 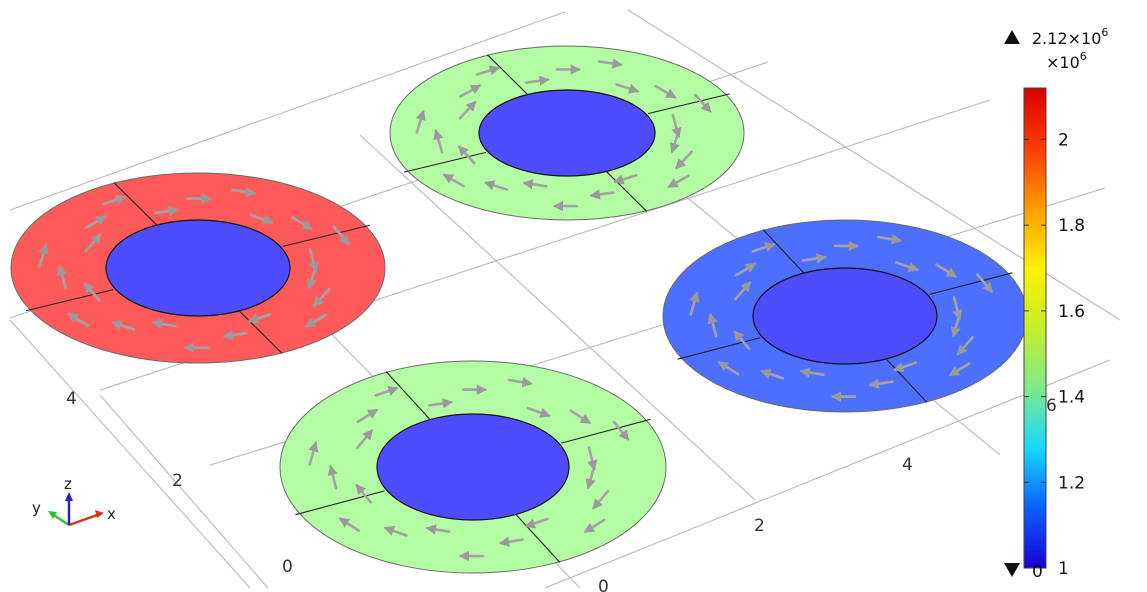 I want to click on triad-x-label: x, so click(x=111, y=514).